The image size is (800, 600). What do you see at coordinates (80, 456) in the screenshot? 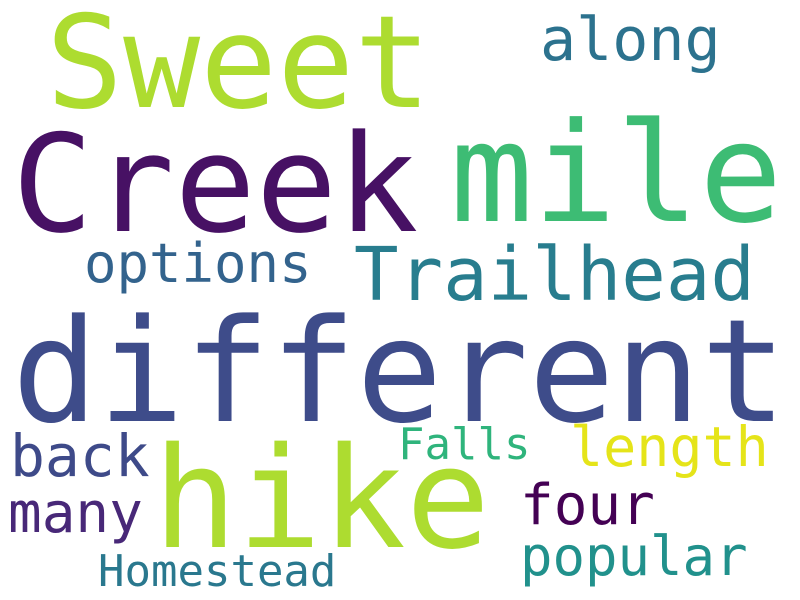
I see `word-back: back` at bounding box center [80, 456].